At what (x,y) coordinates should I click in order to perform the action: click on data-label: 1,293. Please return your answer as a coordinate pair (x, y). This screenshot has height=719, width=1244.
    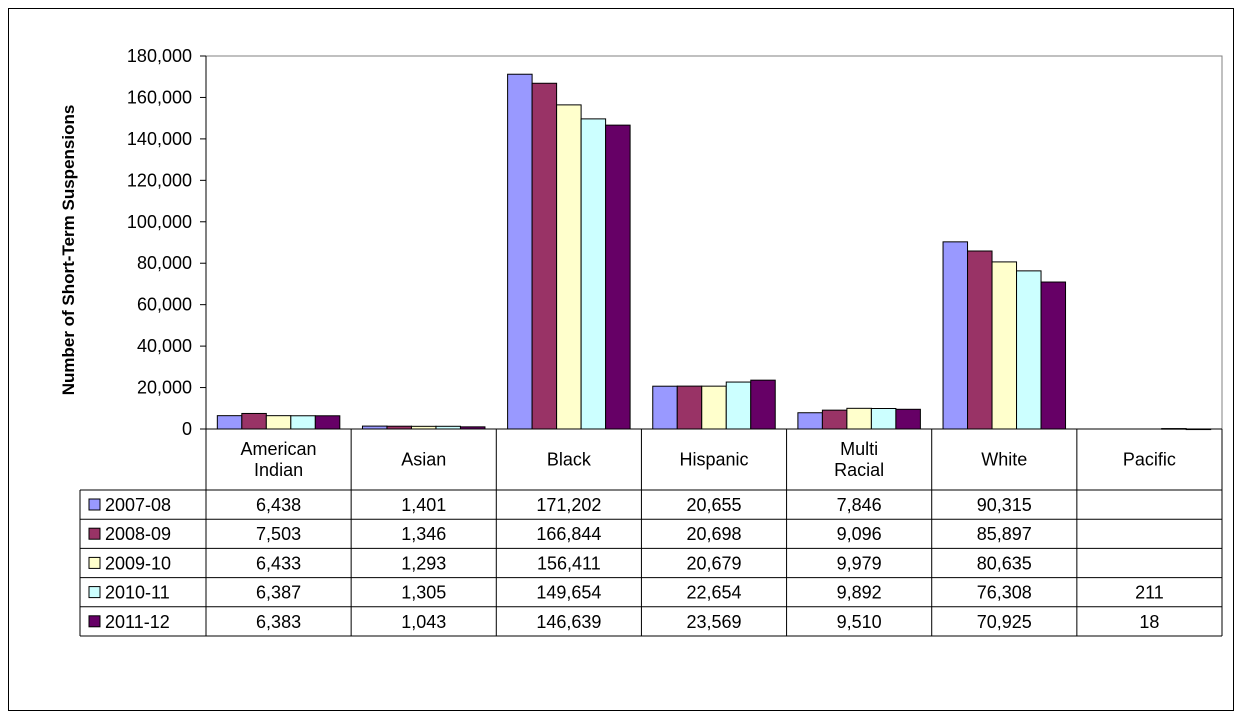
    Looking at the image, I should click on (423, 563).